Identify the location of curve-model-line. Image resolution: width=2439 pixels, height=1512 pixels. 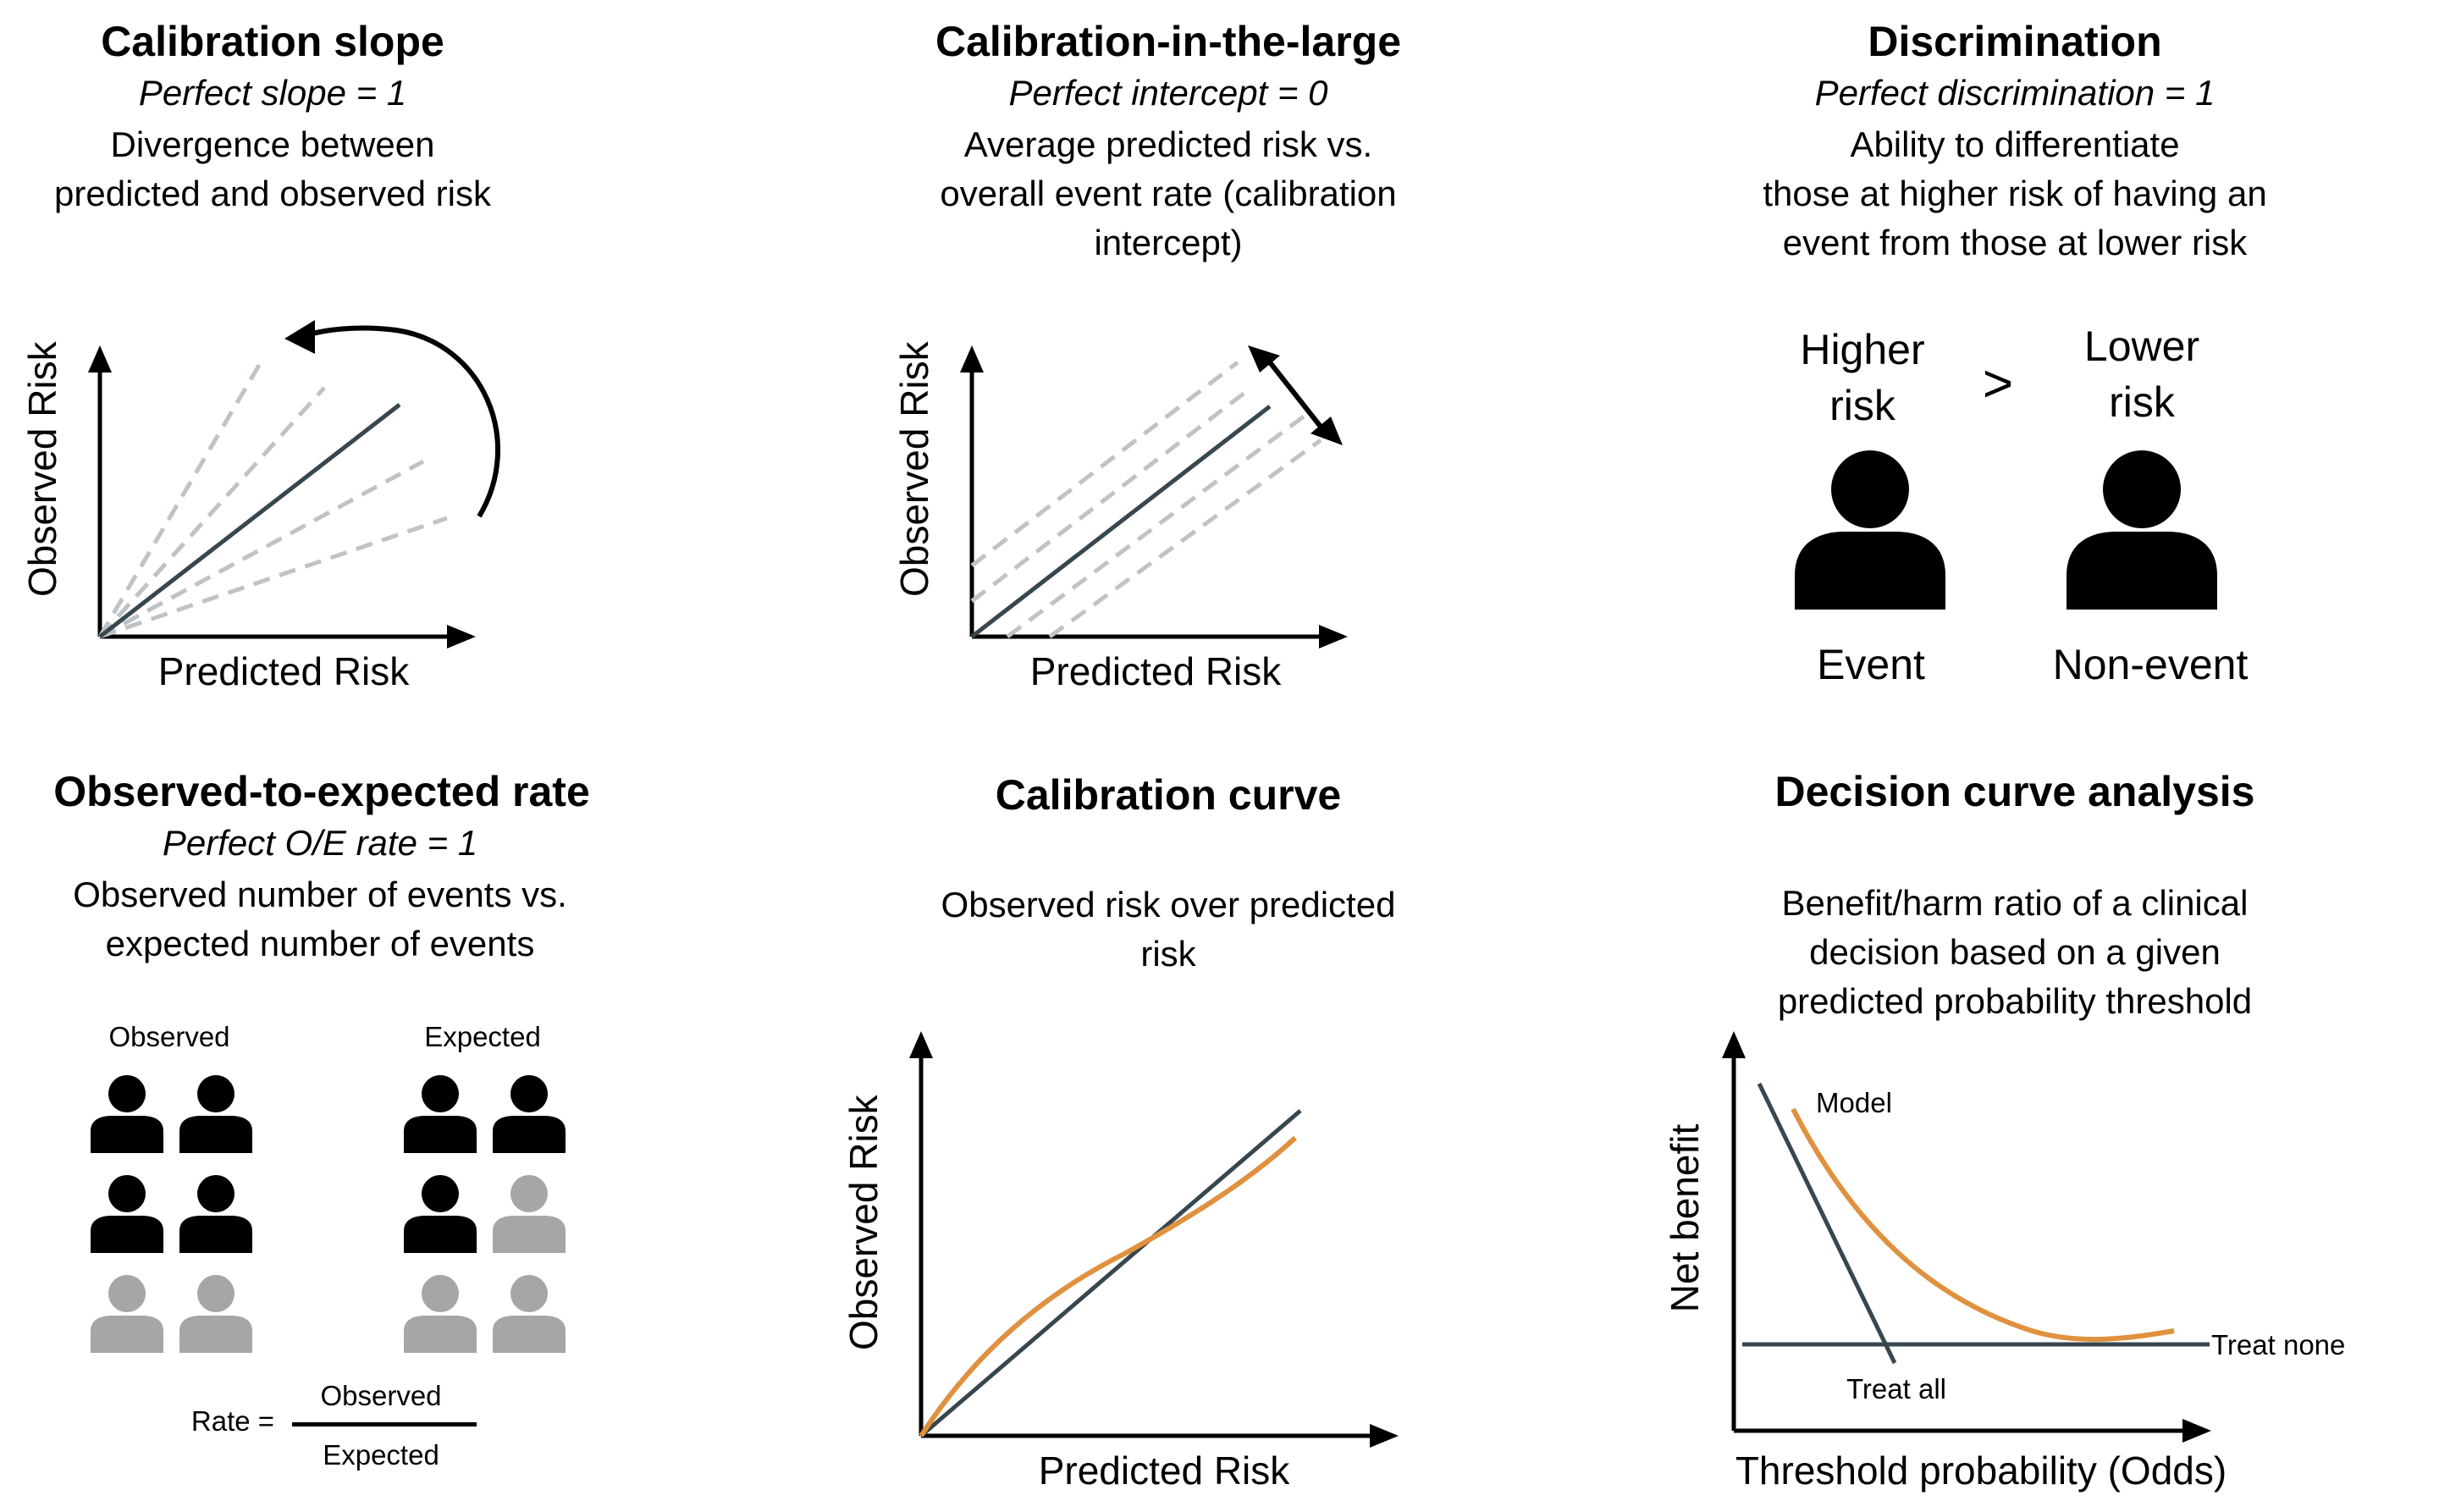
(1108, 1286).